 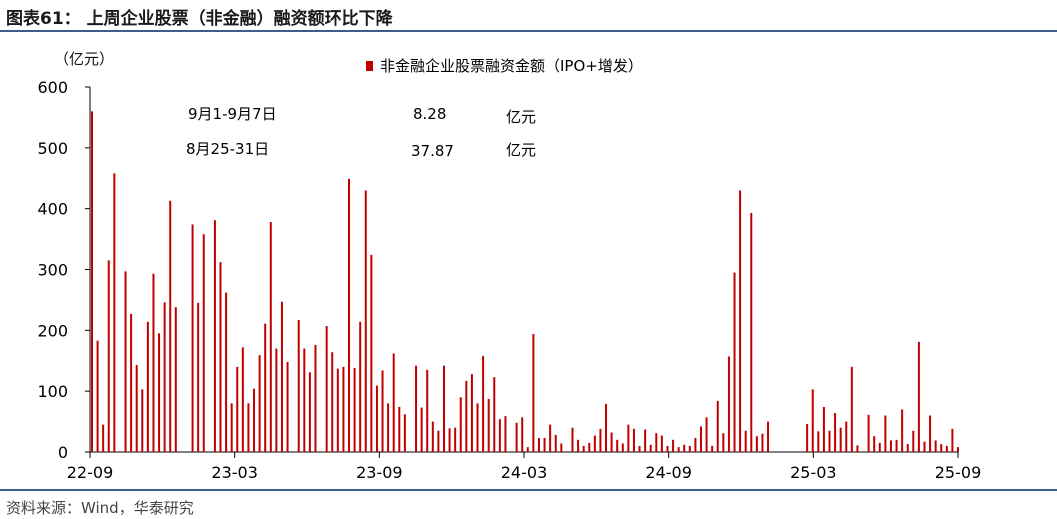 What do you see at coordinates (361, 132) in the screenshot?
I see `annotations: 9月1-9月7日 8.28 亿元 8月25-31日 37.87 亿元` at bounding box center [361, 132].